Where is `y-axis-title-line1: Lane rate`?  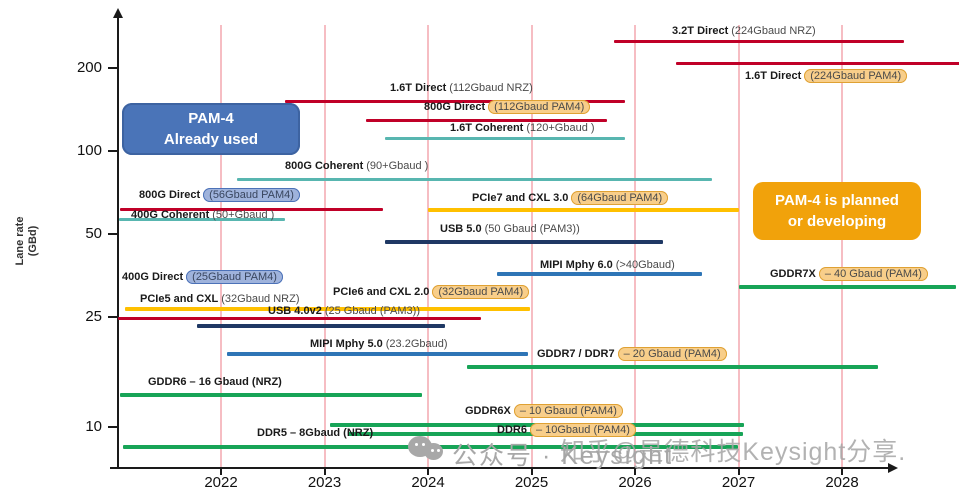 y-axis-title-line1: Lane rate is located at coordinates (20, 241).